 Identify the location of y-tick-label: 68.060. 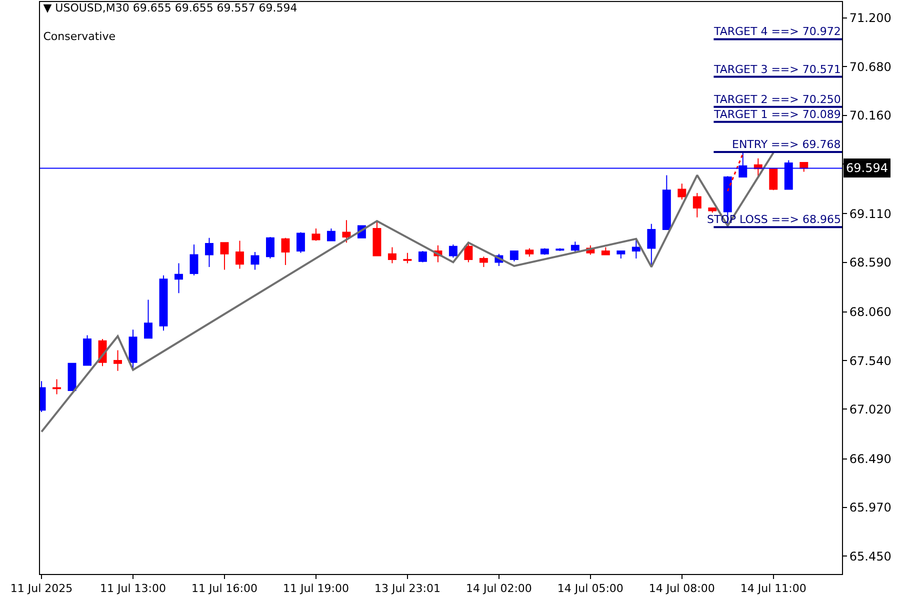
(870, 312).